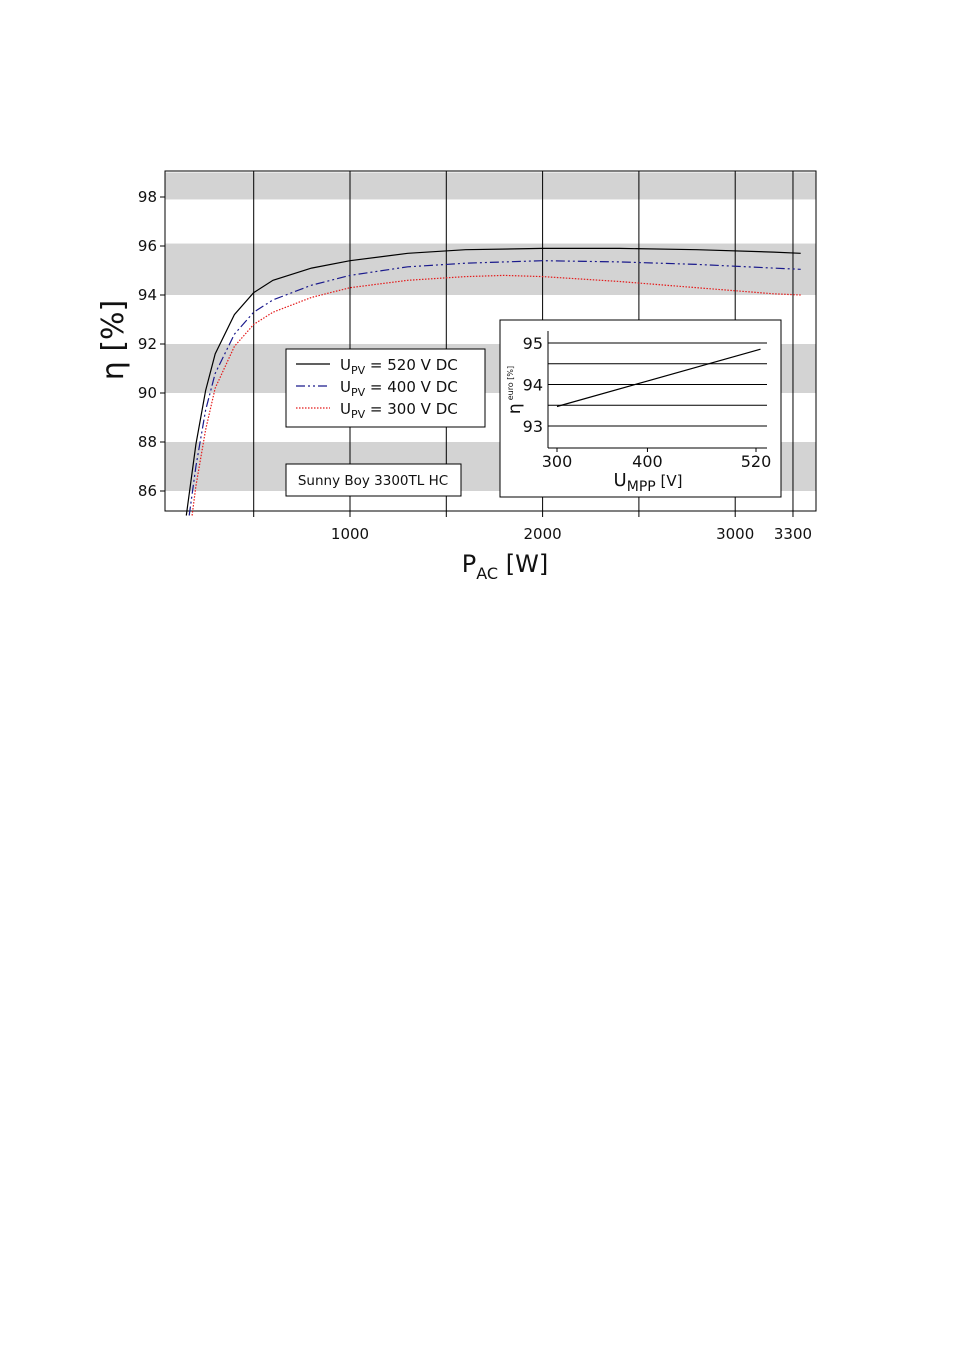  Describe the element at coordinates (669, 481) in the screenshot. I see `inset-x-title-unit: [V]` at that location.